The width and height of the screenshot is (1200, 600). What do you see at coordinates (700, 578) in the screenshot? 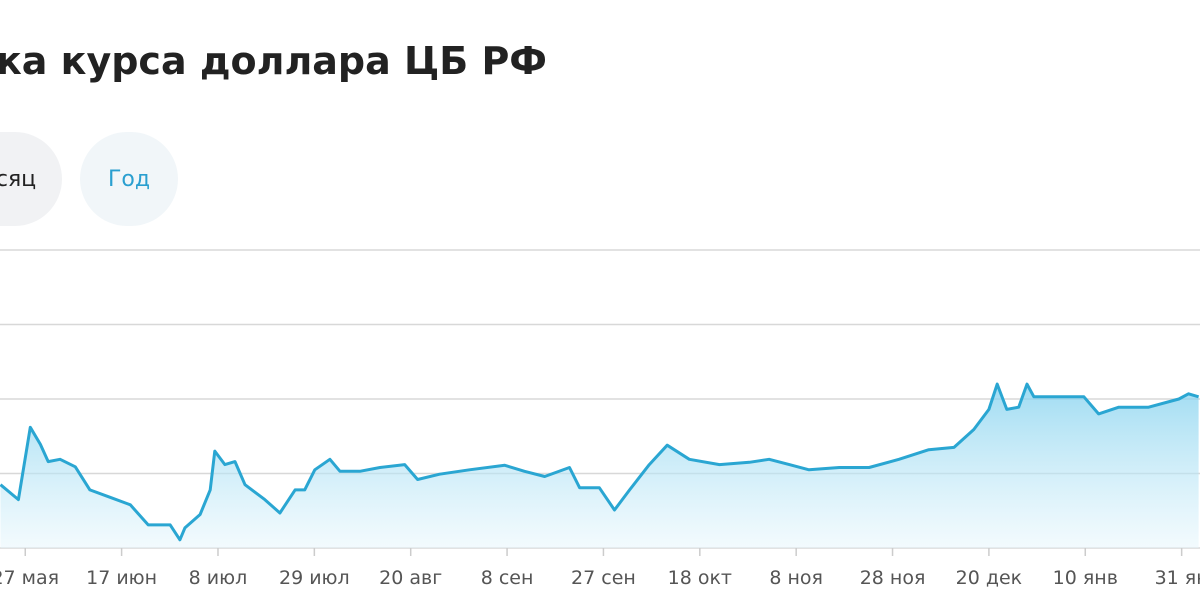
I see `x-tick-label: 18 окт` at bounding box center [700, 578].